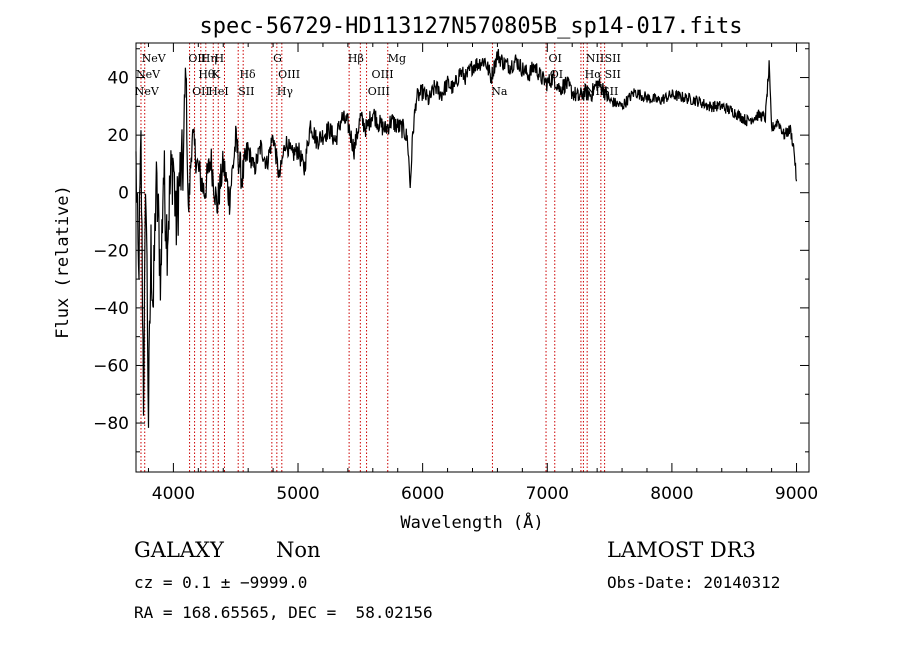 This screenshot has width=900, height=649. I want to click on x-tick-label: 5000, so click(297, 494).